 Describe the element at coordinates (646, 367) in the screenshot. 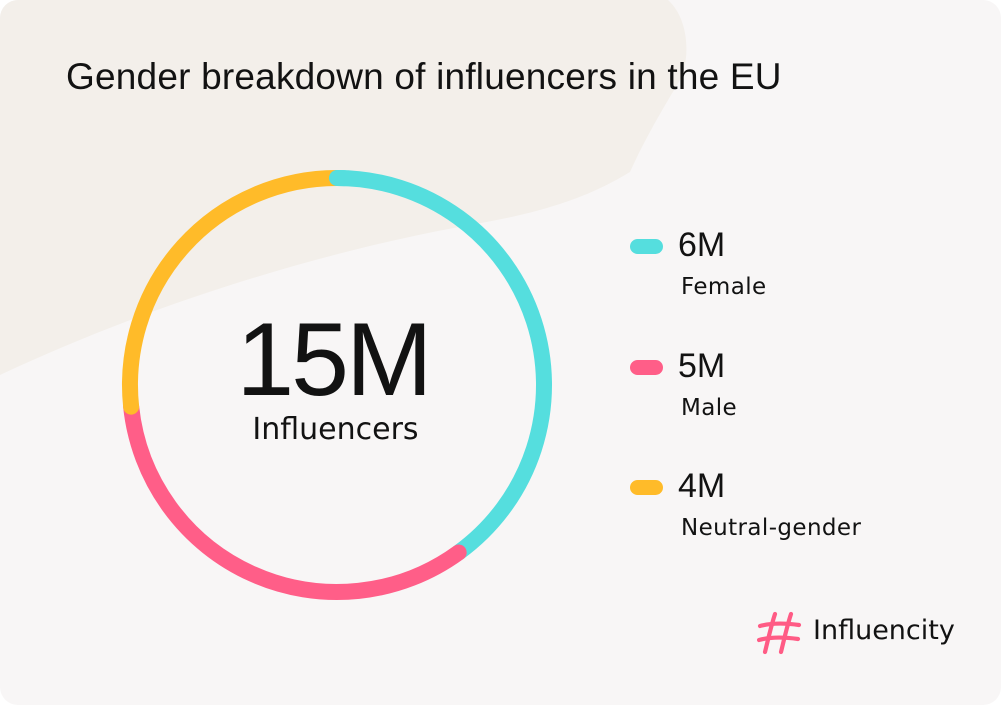

I see `legend-swatch-male` at that location.